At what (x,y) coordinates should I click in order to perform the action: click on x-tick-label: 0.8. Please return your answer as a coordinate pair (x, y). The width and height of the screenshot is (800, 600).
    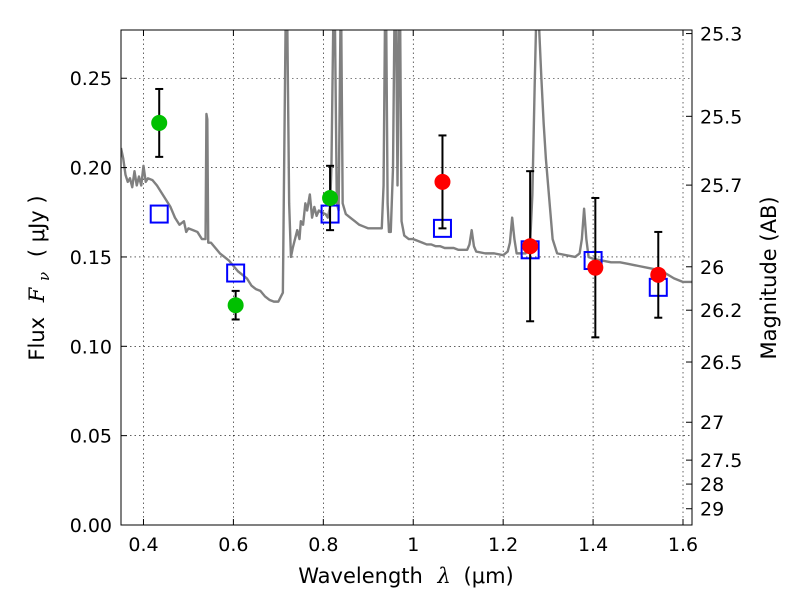
    Looking at the image, I should click on (323, 545).